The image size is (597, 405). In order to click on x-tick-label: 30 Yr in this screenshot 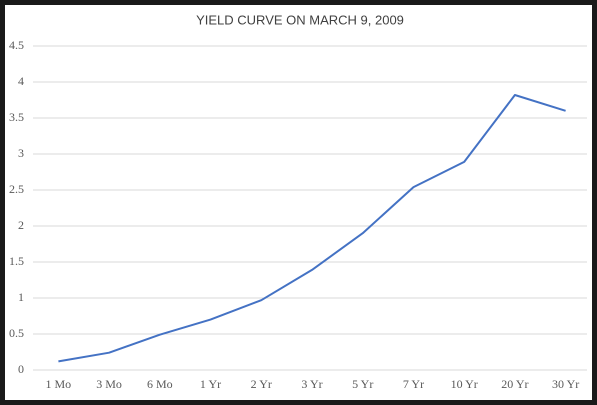, I will do `click(565, 384)`.